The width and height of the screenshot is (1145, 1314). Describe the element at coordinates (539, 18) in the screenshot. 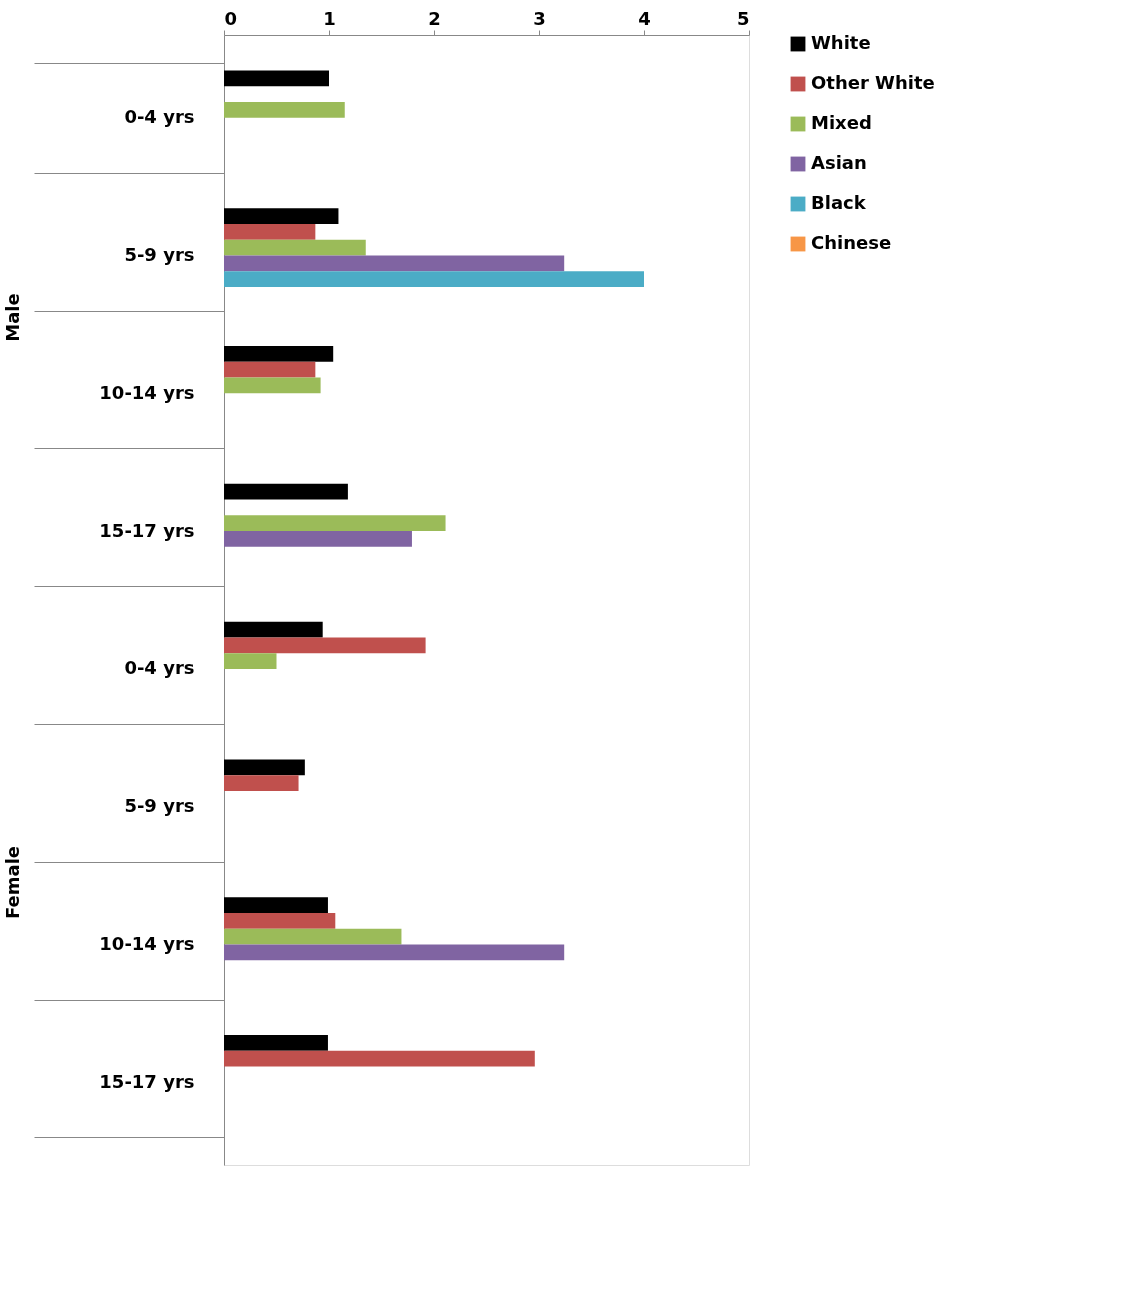

I see `x-tick-label: 3` at that location.